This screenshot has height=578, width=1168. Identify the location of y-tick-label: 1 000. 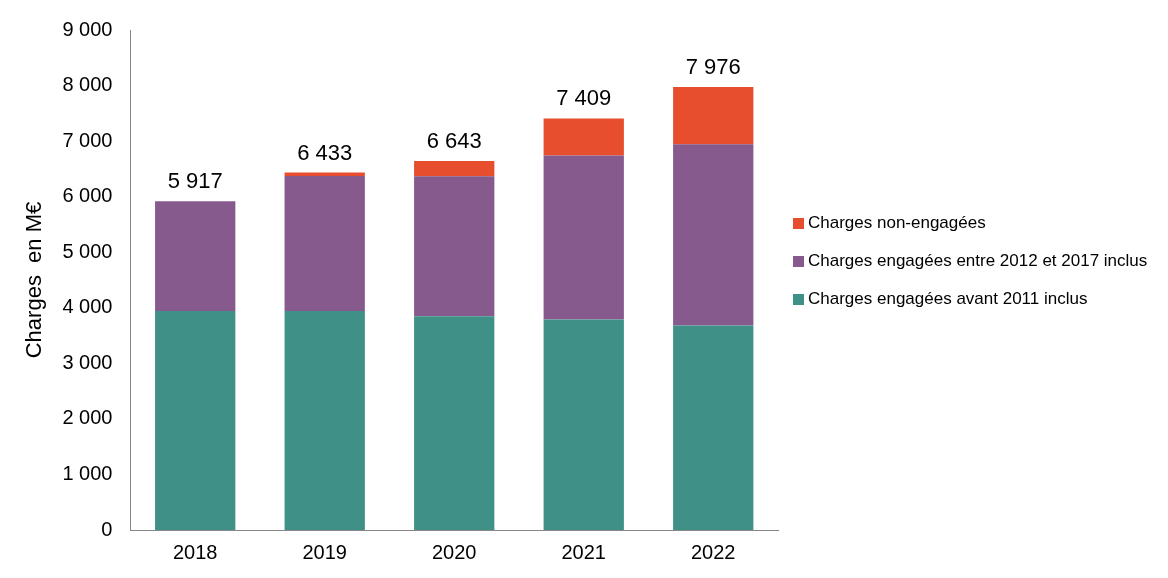
(87, 472).